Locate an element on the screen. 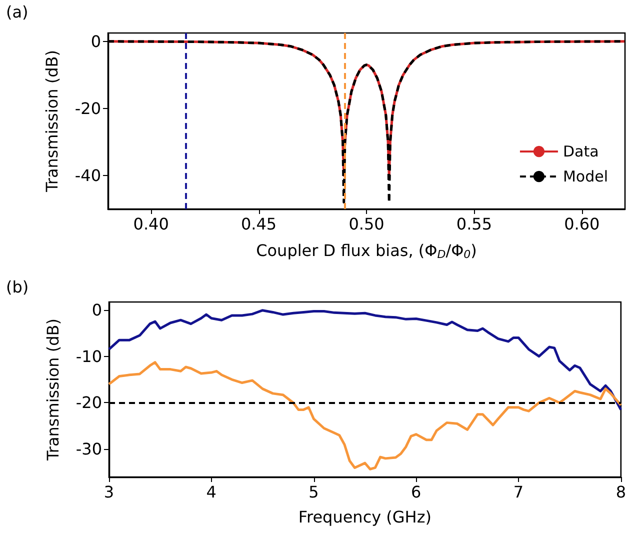 This screenshot has height=547, width=629. x-tick-label: 0.45 is located at coordinates (258, 224).